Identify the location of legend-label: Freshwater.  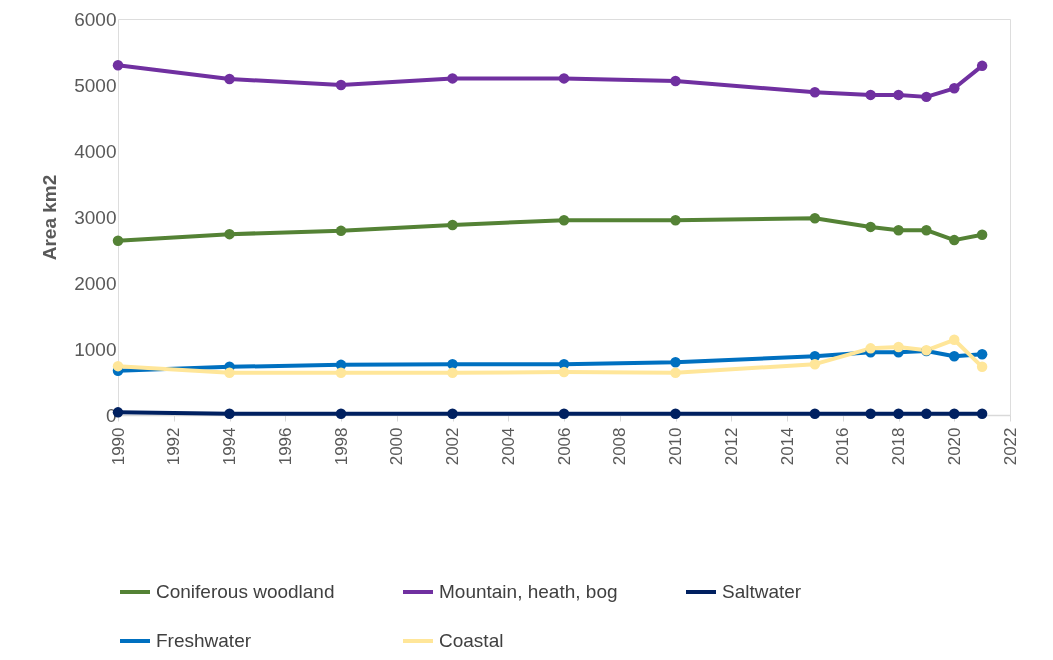
(204, 640).